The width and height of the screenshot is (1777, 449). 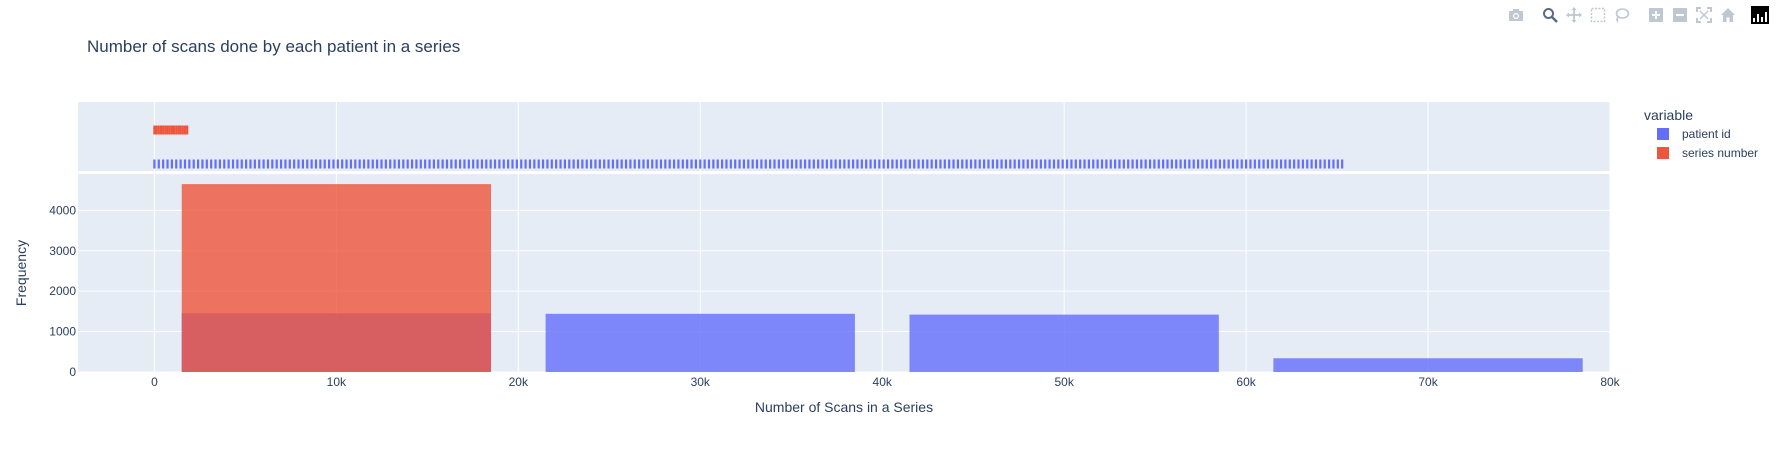 I want to click on y-tick-label: 2000, so click(x=62, y=291).